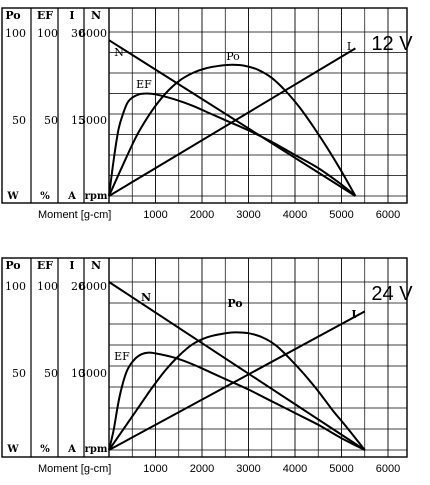 The height and width of the screenshot is (485, 430). I want to click on axis-tick-top-i: 20, so click(78, 286).